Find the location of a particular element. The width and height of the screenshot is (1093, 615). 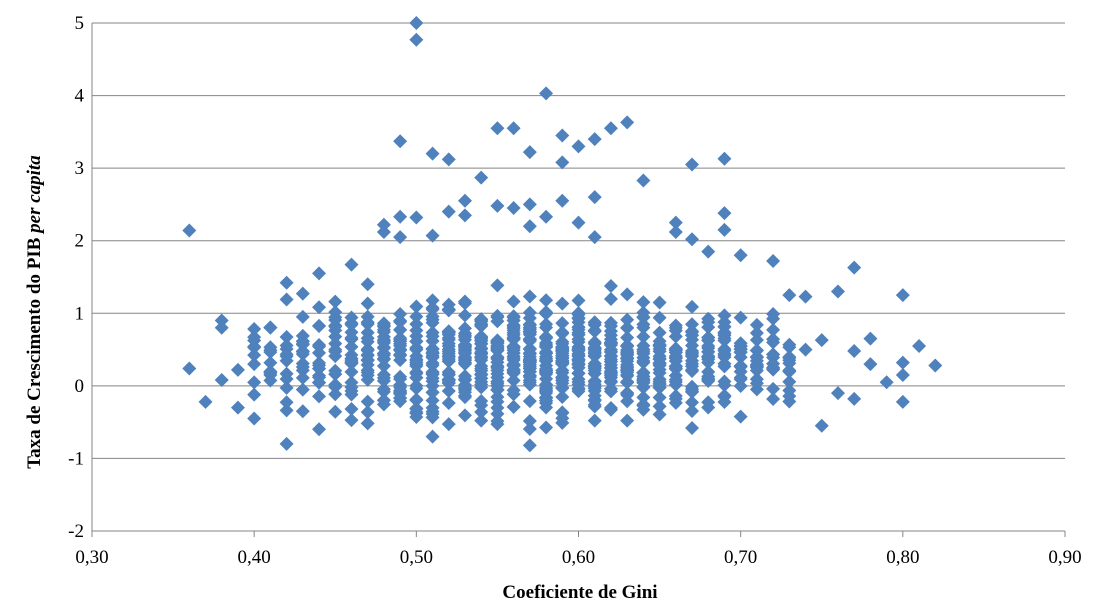

x-tick-label: 0,60 is located at coordinates (578, 557).